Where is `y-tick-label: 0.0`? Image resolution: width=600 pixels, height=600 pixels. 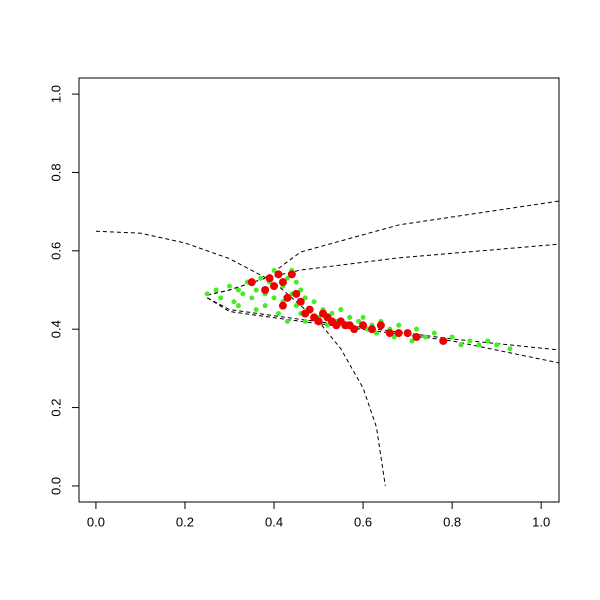 y-tick-label: 0.0 is located at coordinates (55, 486).